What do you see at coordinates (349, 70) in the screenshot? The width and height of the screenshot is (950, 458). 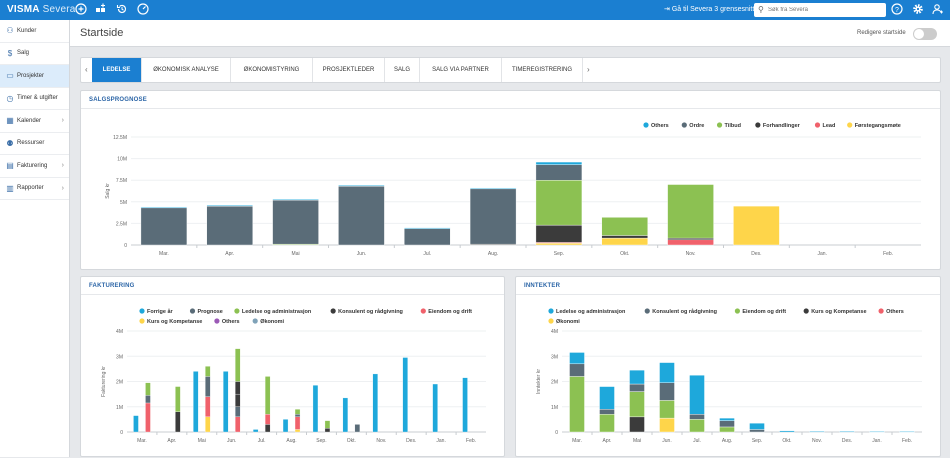 I see `tab-prosjektleder: PROSJEKTLEDER` at bounding box center [349, 70].